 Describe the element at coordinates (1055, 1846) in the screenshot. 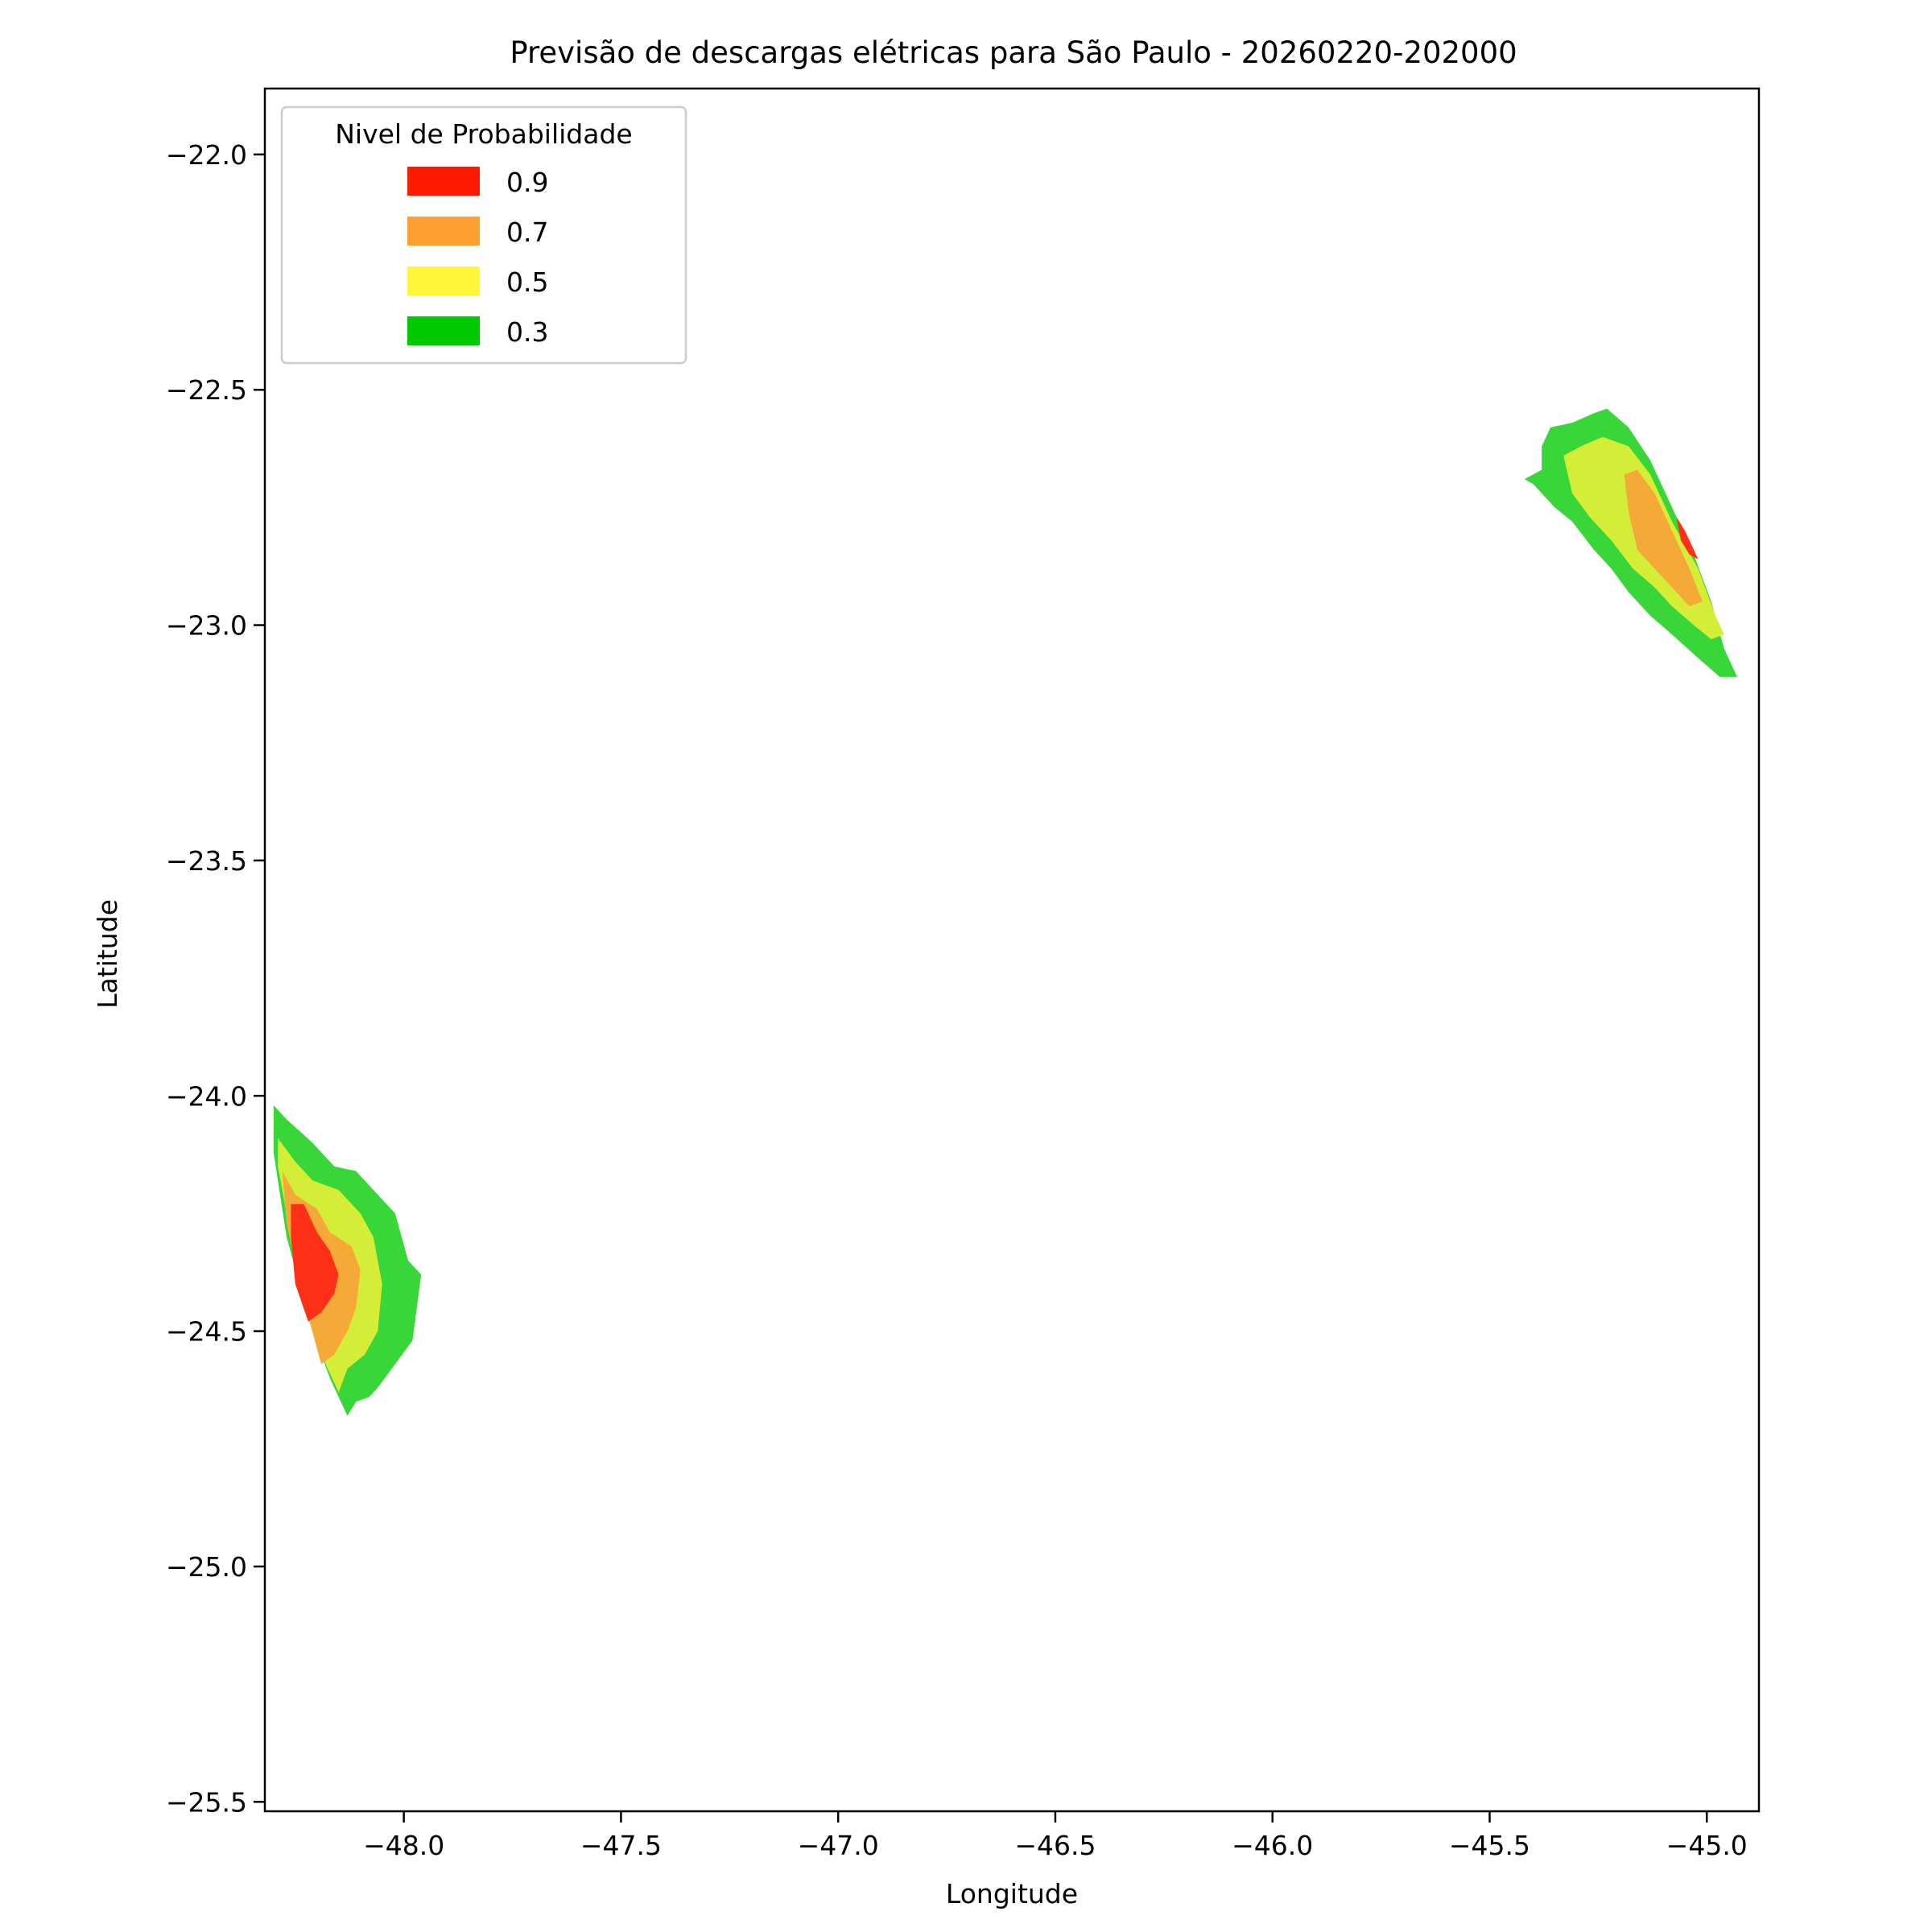

I see `x-tick-label: −46.5` at that location.